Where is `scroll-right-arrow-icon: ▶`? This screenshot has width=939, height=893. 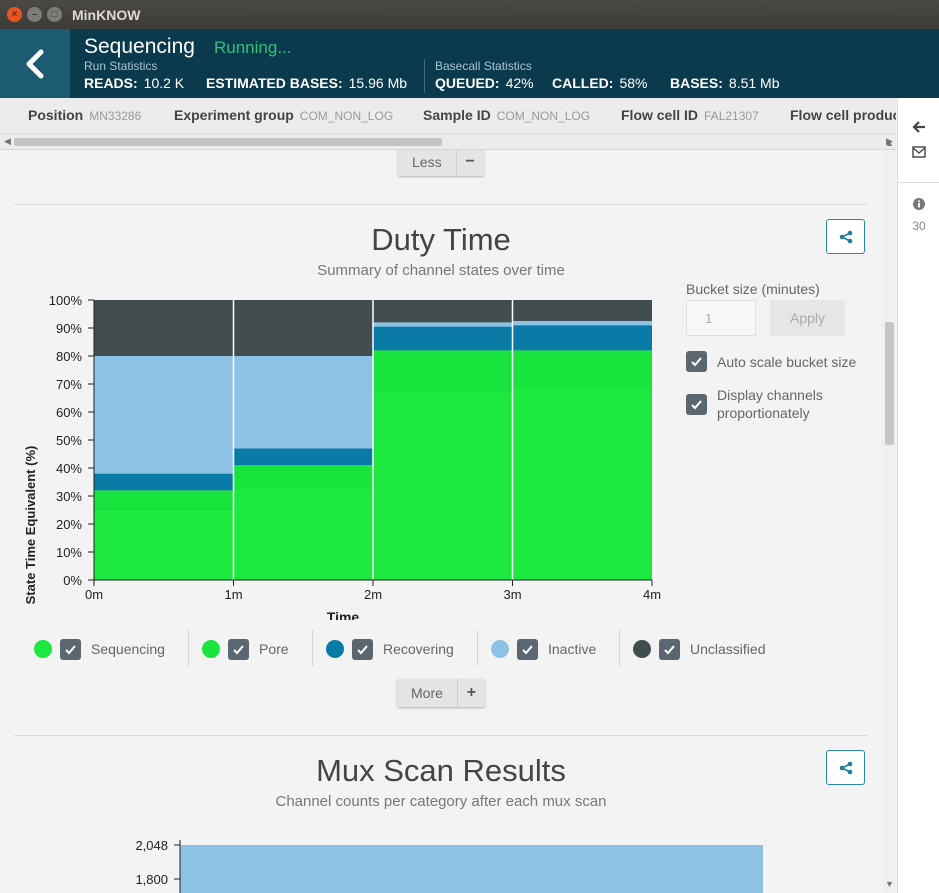
scroll-right-arrow-icon: ▶ is located at coordinates (889, 141).